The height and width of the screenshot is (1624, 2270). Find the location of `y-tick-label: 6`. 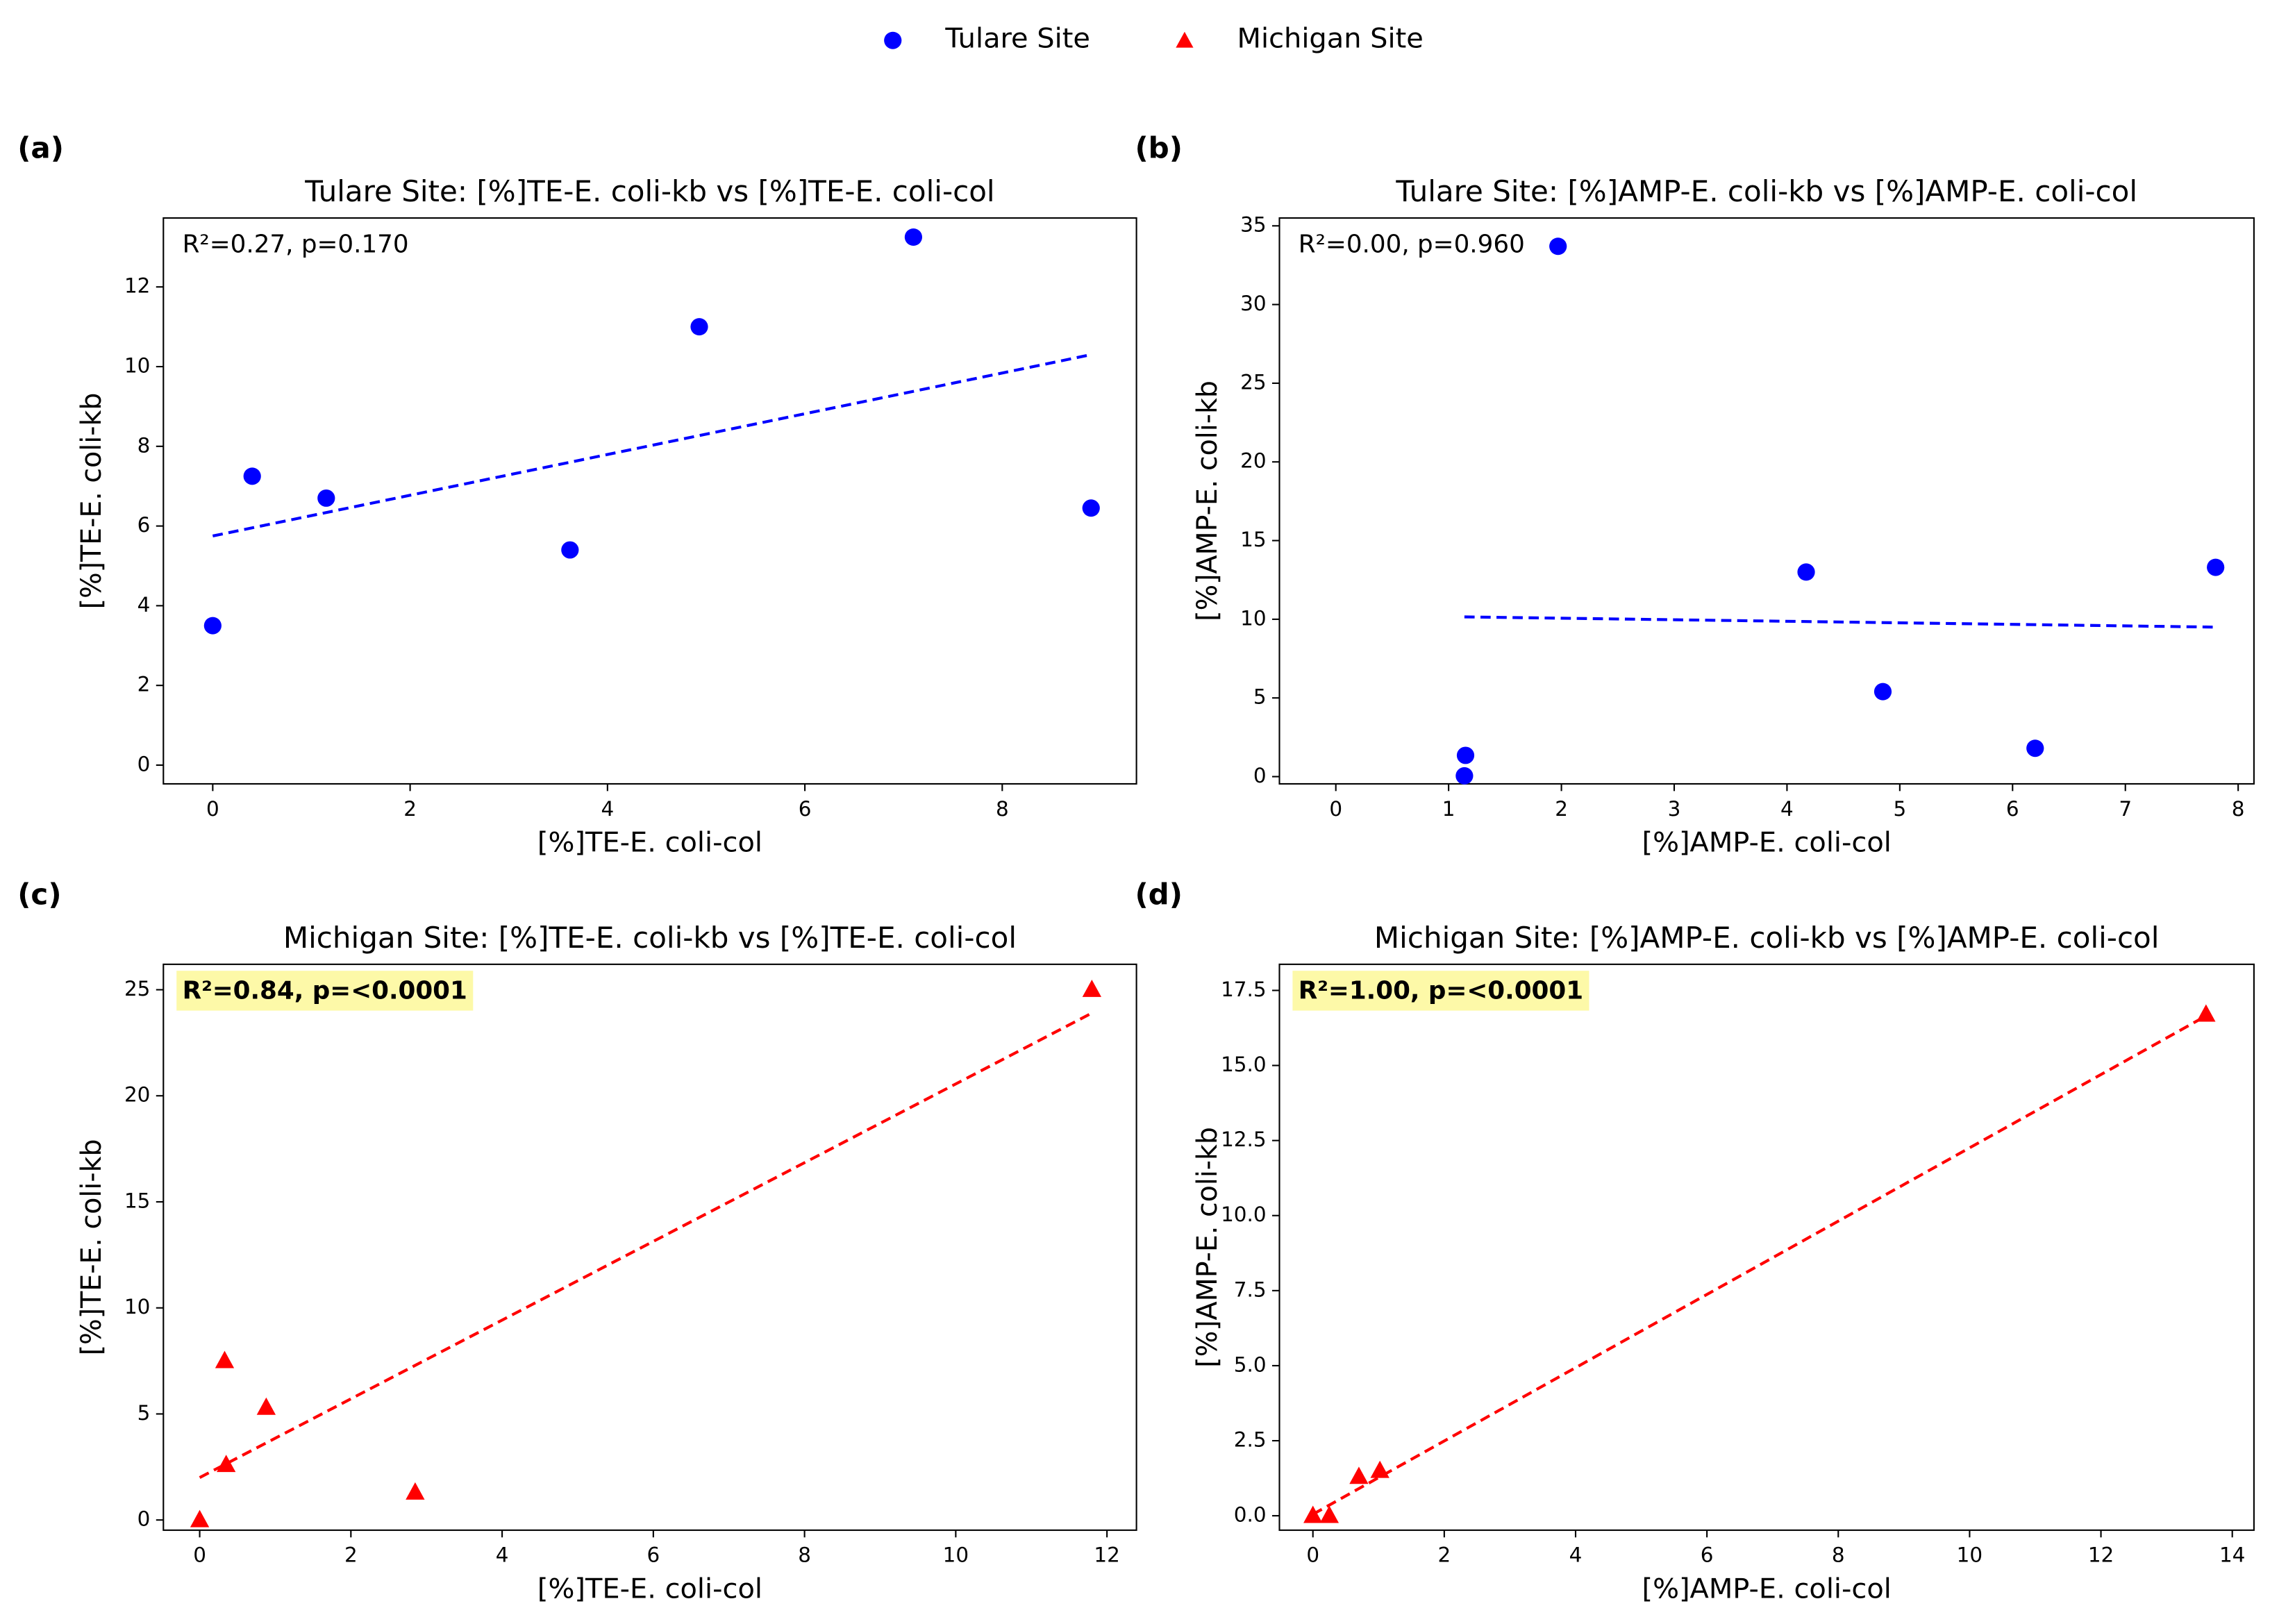

y-tick-label: 6 is located at coordinates (144, 525).